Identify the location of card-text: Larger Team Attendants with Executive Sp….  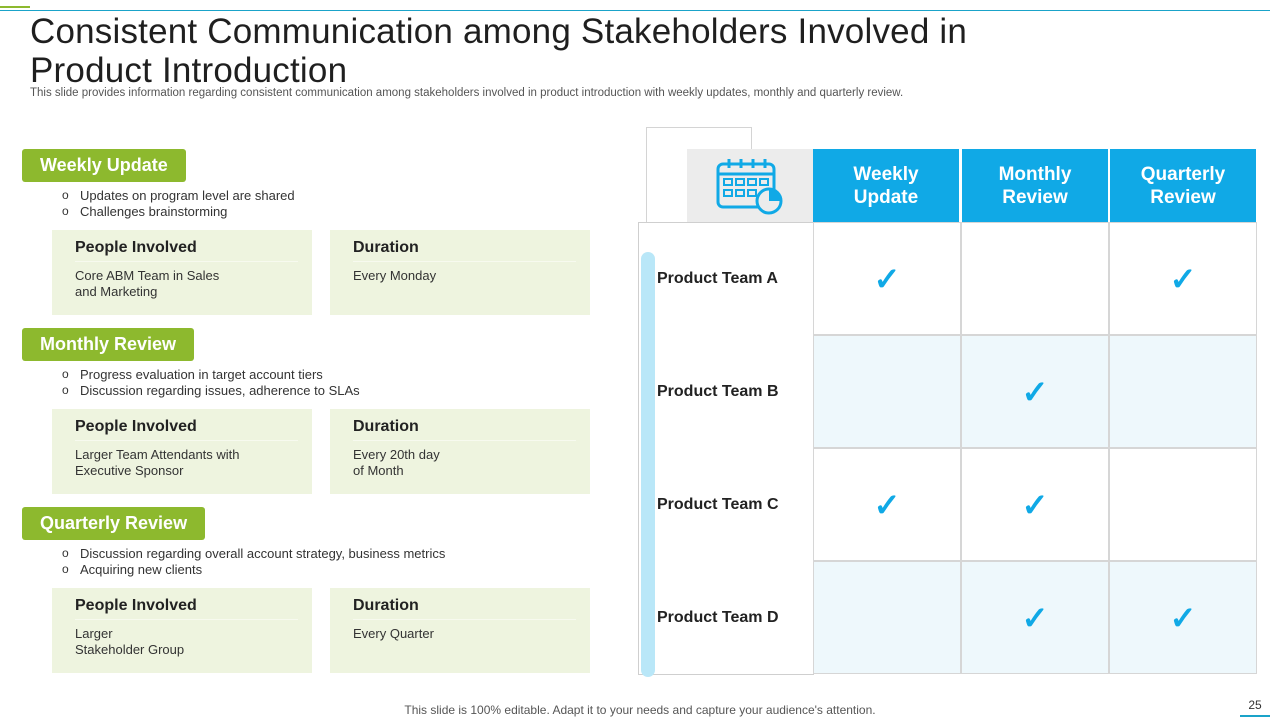
(157, 462).